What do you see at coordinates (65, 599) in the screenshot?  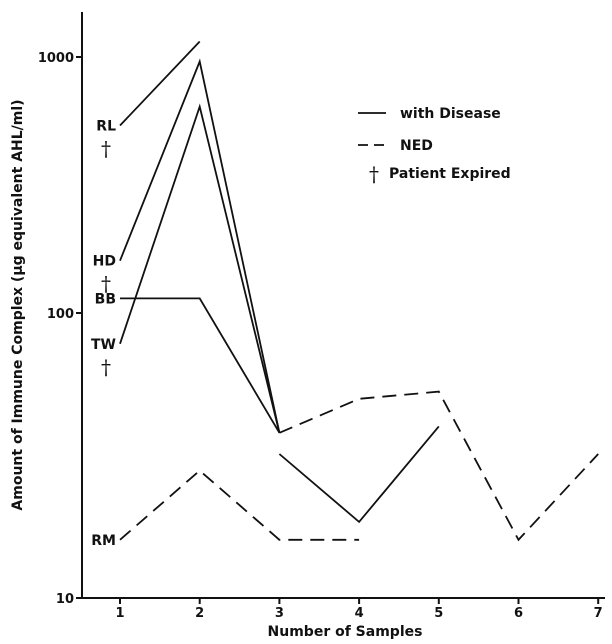 I see `y-tick-label: 10` at bounding box center [65, 599].